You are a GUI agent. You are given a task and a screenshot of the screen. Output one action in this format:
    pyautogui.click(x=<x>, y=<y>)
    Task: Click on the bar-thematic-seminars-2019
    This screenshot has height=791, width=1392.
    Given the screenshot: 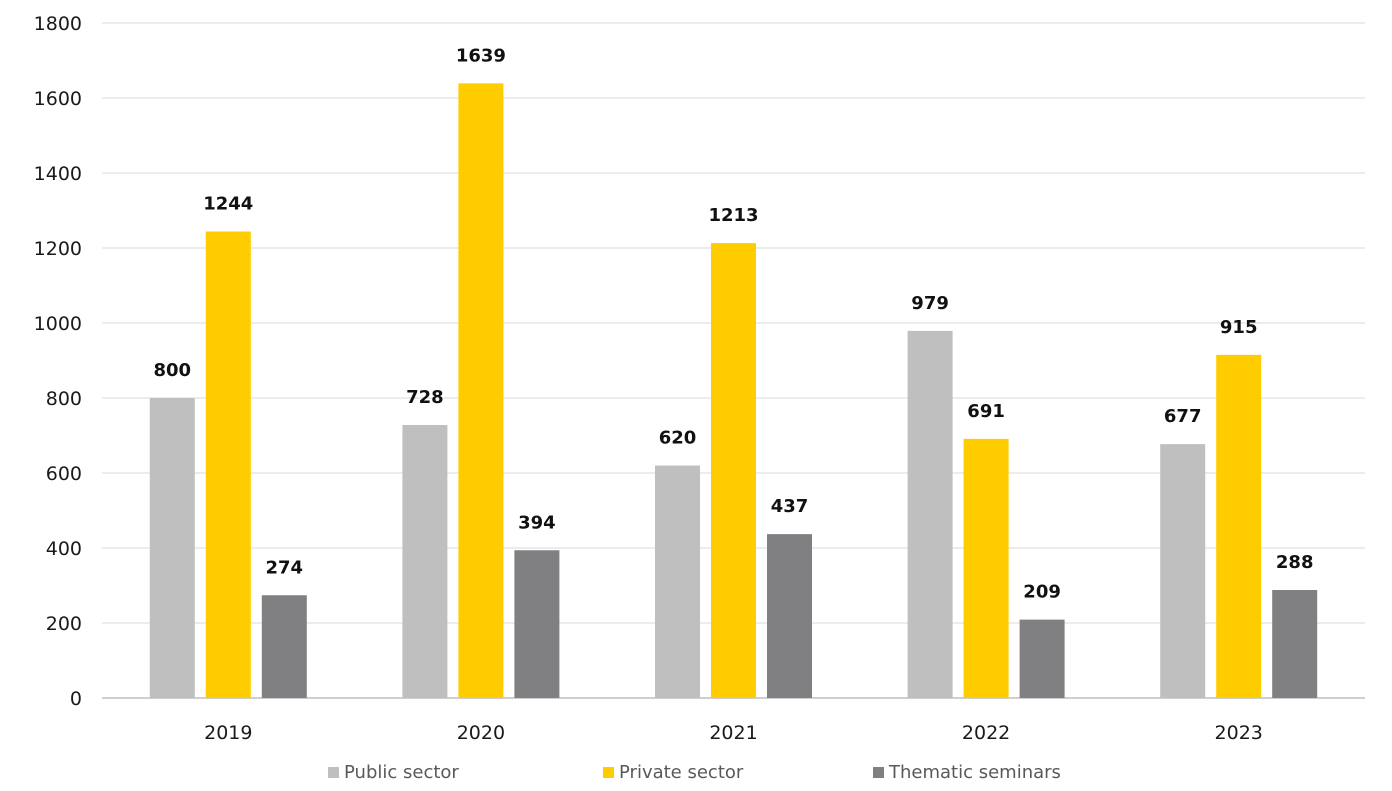 What is the action you would take?
    pyautogui.click(x=284, y=646)
    